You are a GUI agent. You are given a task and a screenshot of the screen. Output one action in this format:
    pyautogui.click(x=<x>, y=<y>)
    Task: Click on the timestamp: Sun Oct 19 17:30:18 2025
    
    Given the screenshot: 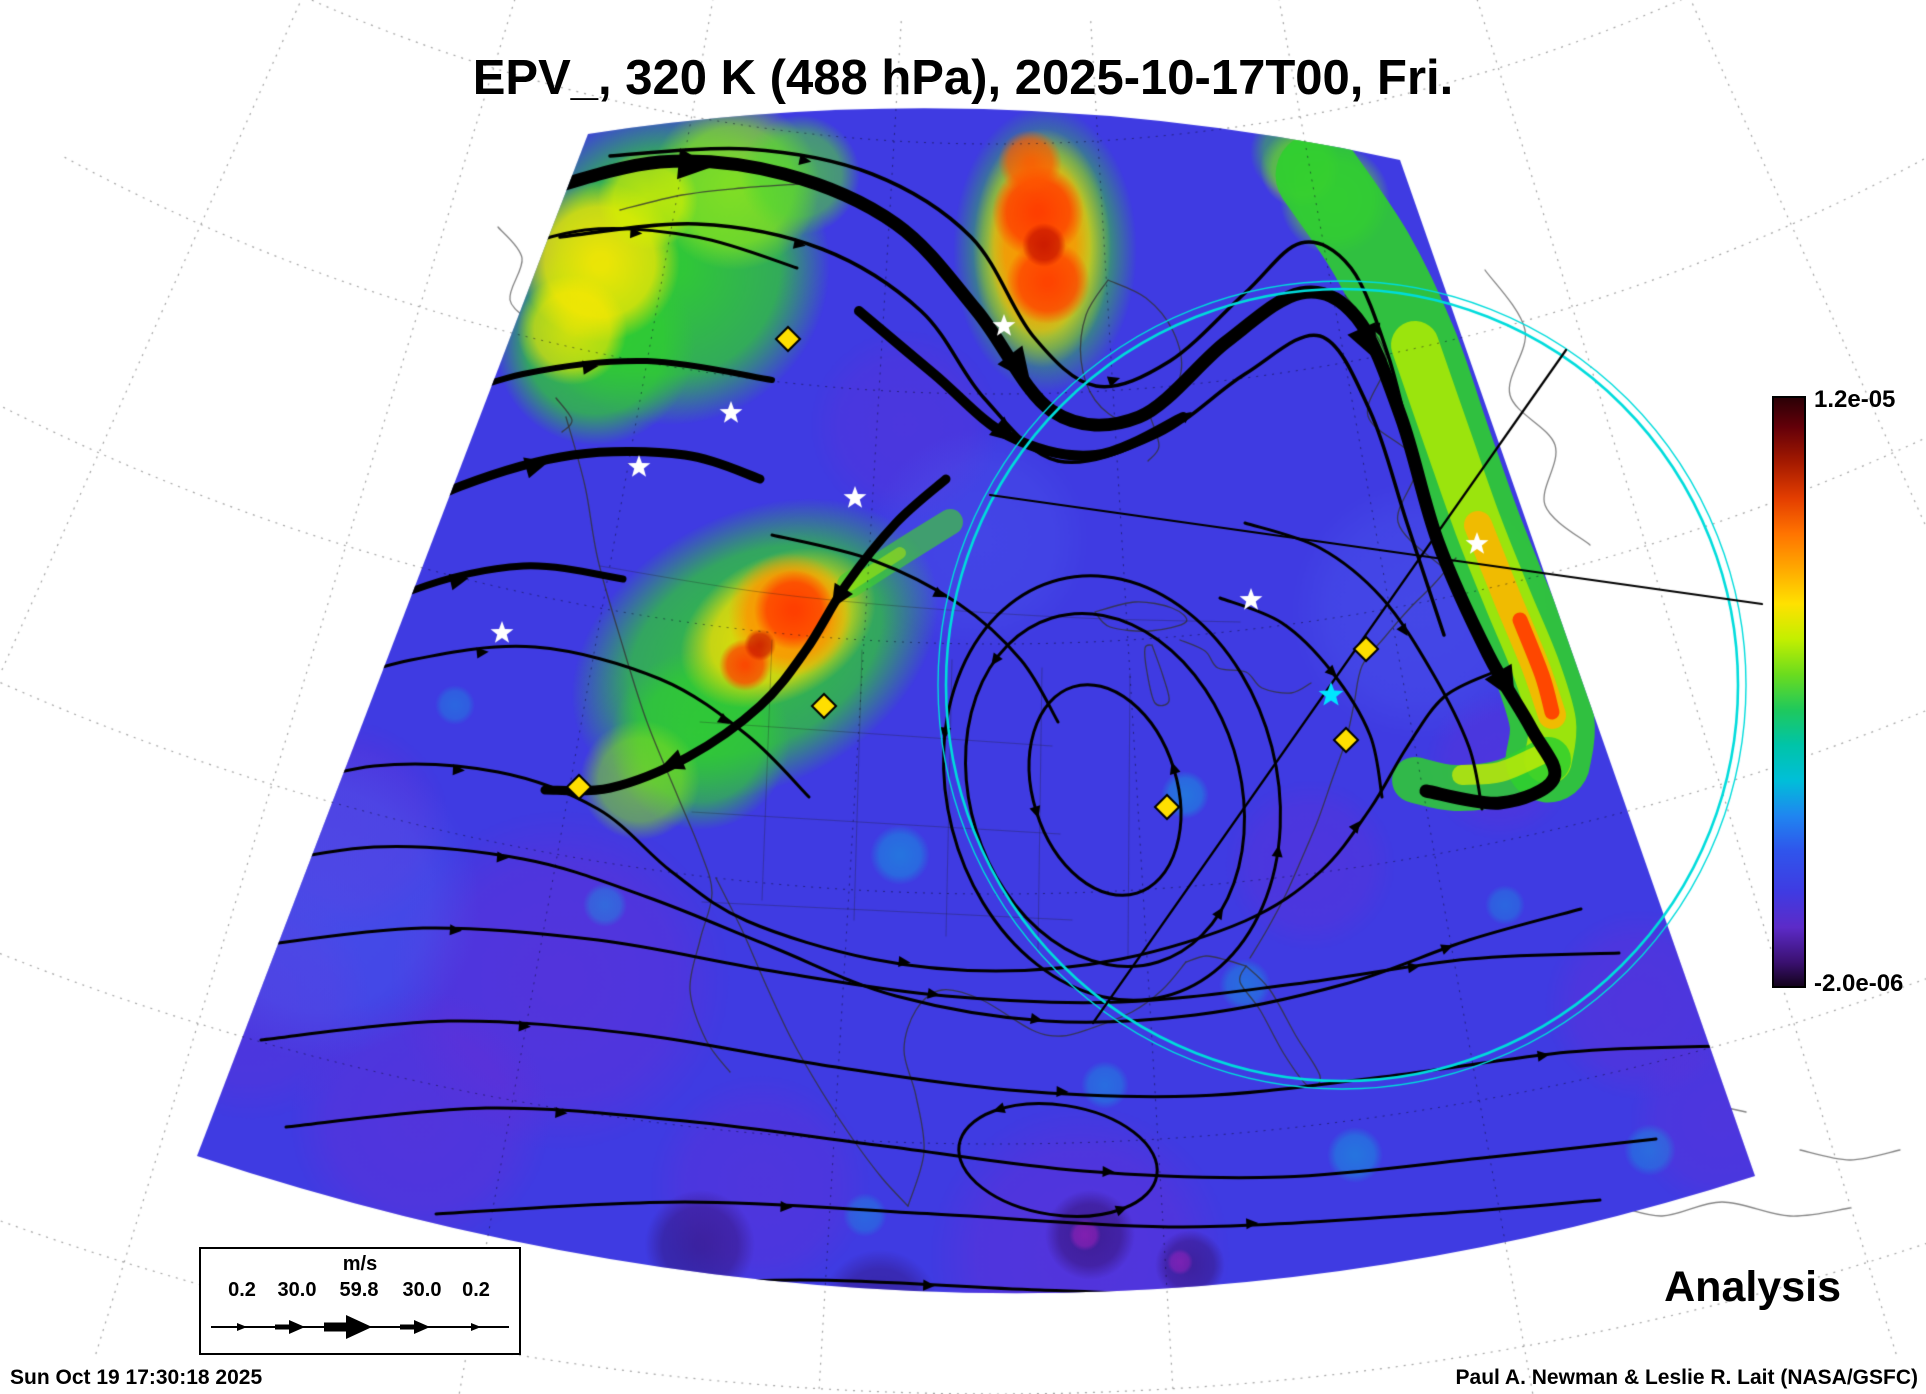 What is the action you would take?
    pyautogui.click(x=136, y=1377)
    